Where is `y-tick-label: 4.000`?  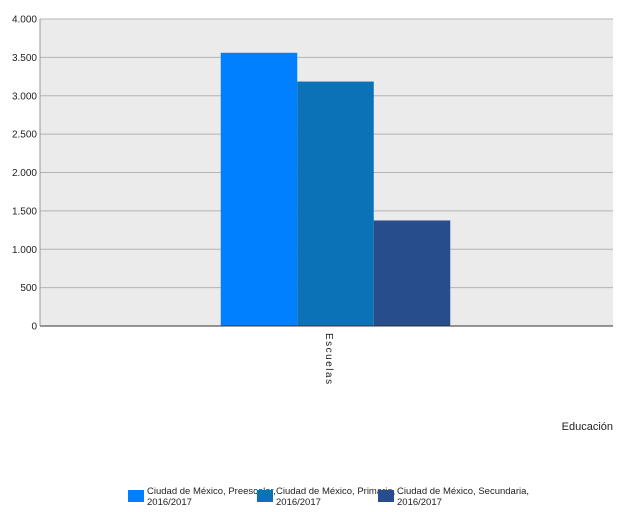
y-tick-label: 4.000 is located at coordinates (24, 20).